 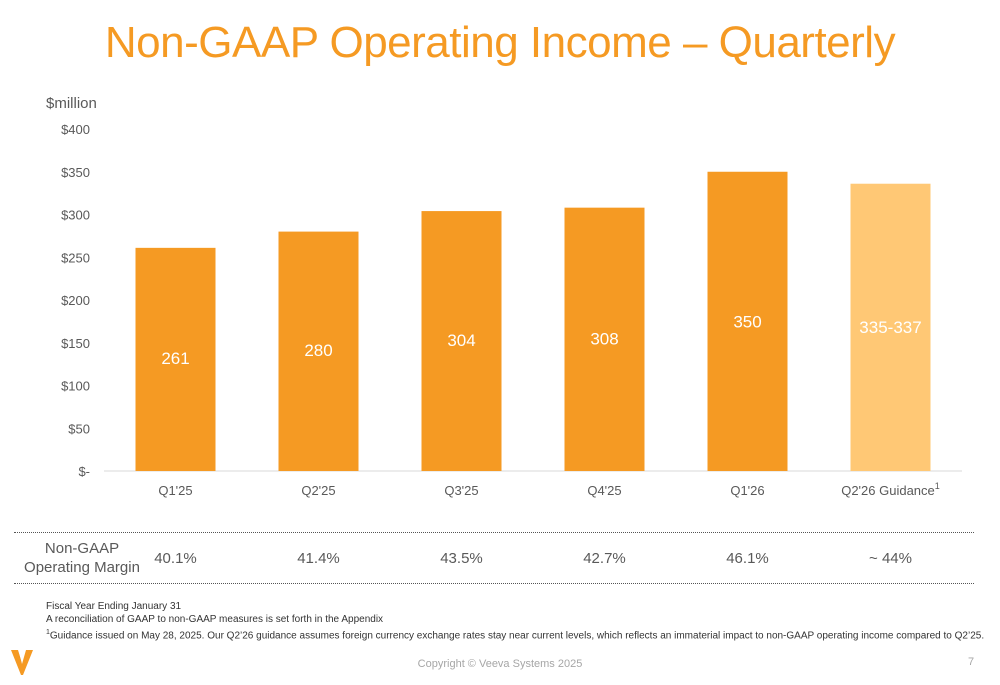 I want to click on footnote-guidance-marker: 1, so click(x=48, y=632).